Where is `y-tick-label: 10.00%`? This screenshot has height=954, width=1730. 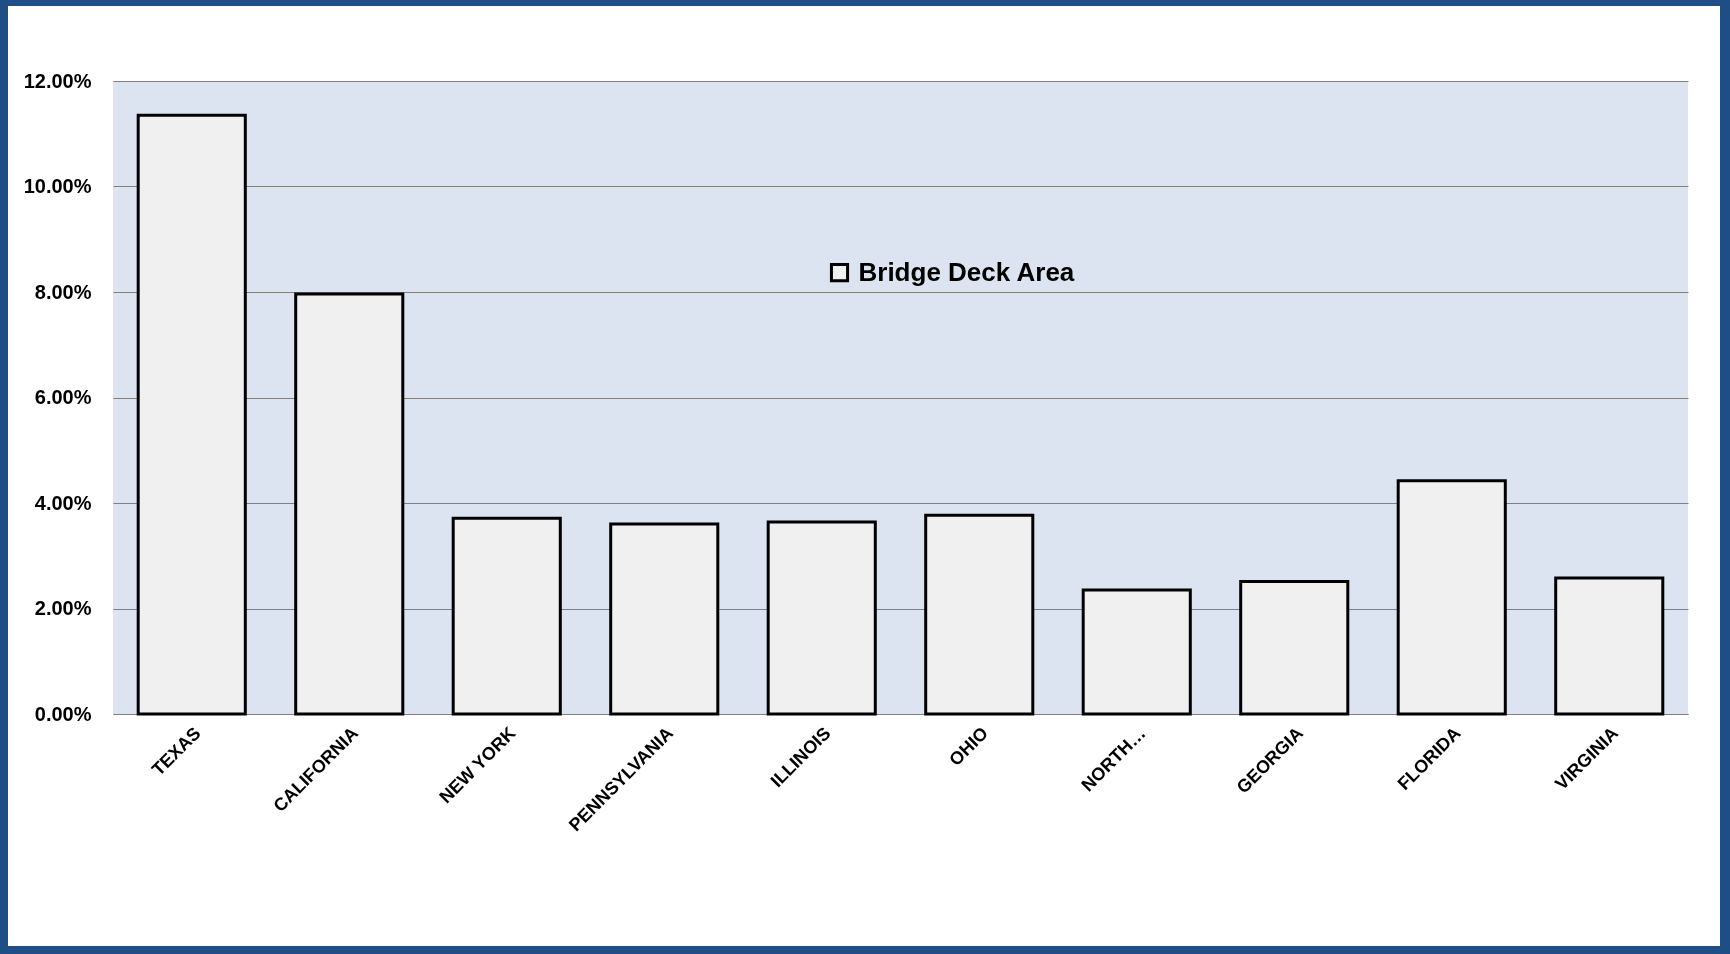 y-tick-label: 10.00% is located at coordinates (57, 186).